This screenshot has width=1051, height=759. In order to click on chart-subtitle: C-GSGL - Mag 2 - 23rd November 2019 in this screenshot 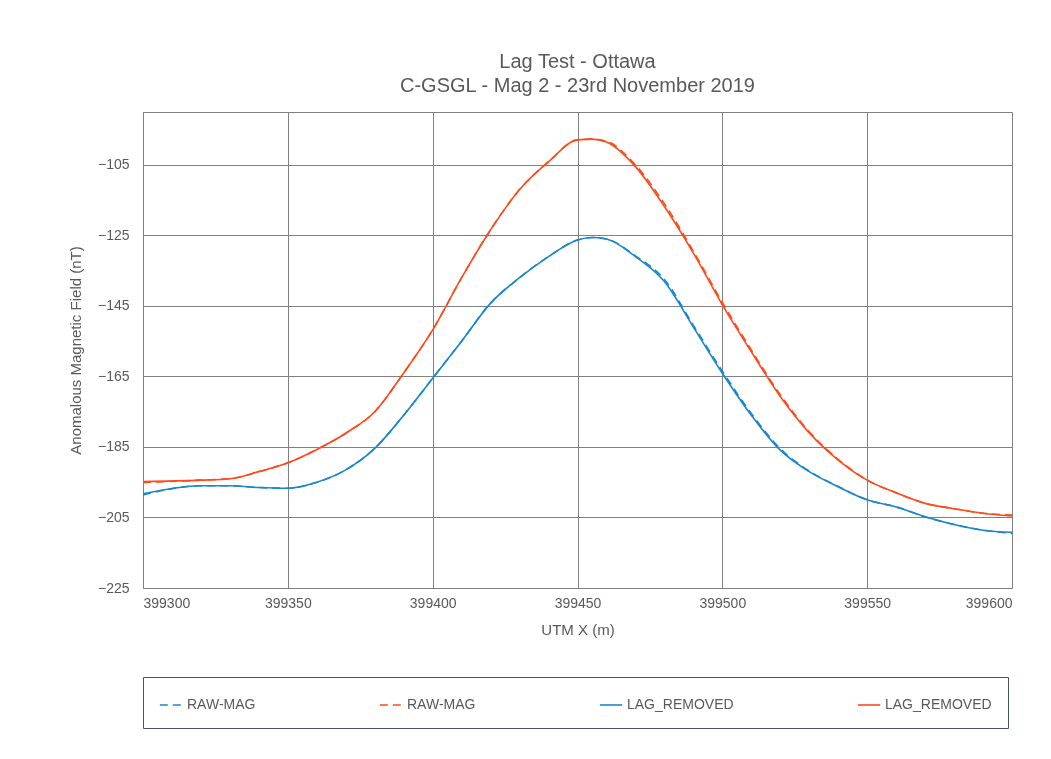, I will do `click(577, 85)`.